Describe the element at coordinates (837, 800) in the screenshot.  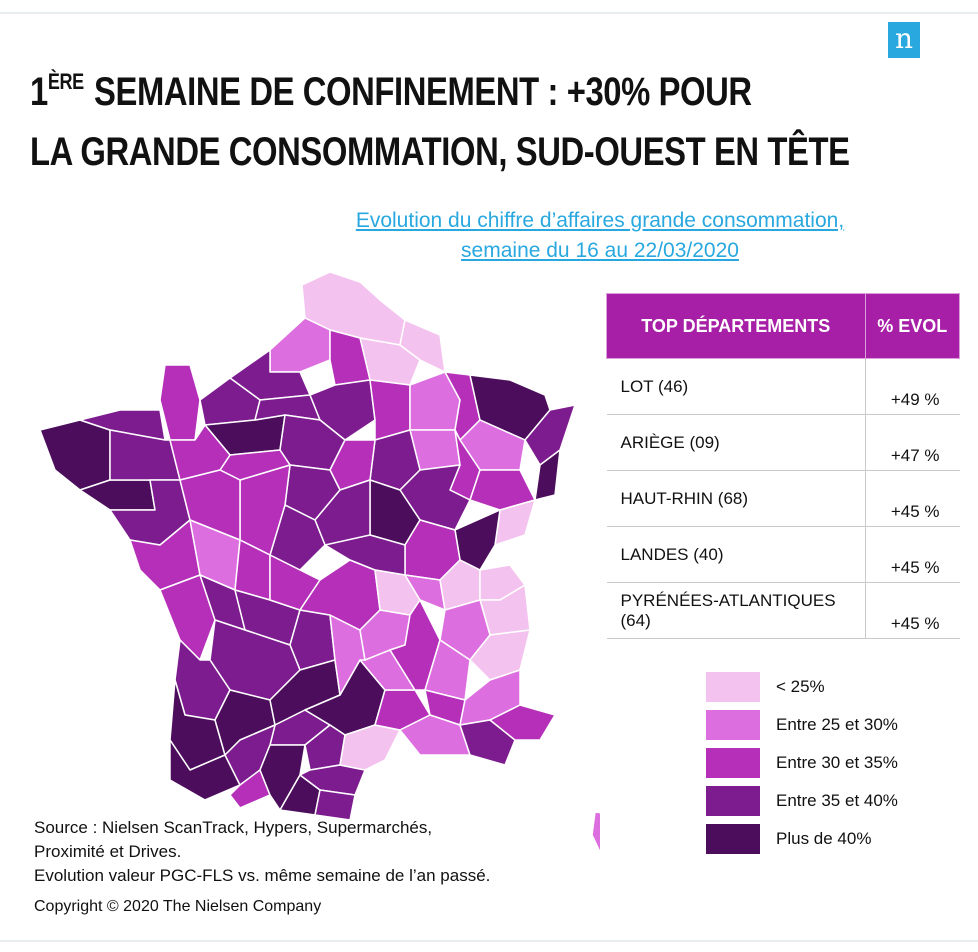
I see `legend-label: Entre 35 et 40%` at that location.